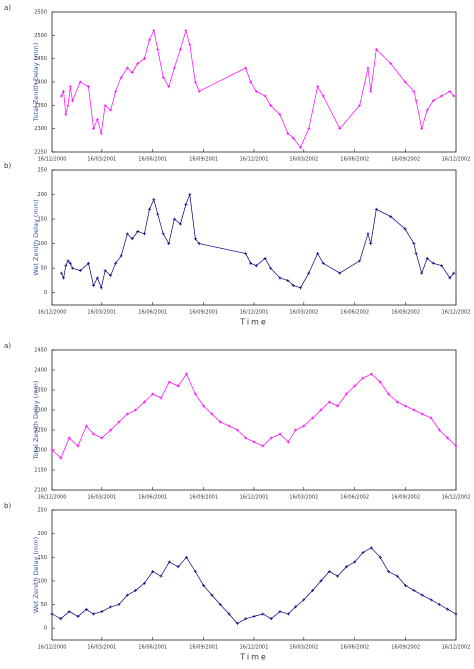 This screenshot has height=669, width=474. What do you see at coordinates (354, 498) in the screenshot?
I see `x-tick-label: 16/06/2002` at bounding box center [354, 498].